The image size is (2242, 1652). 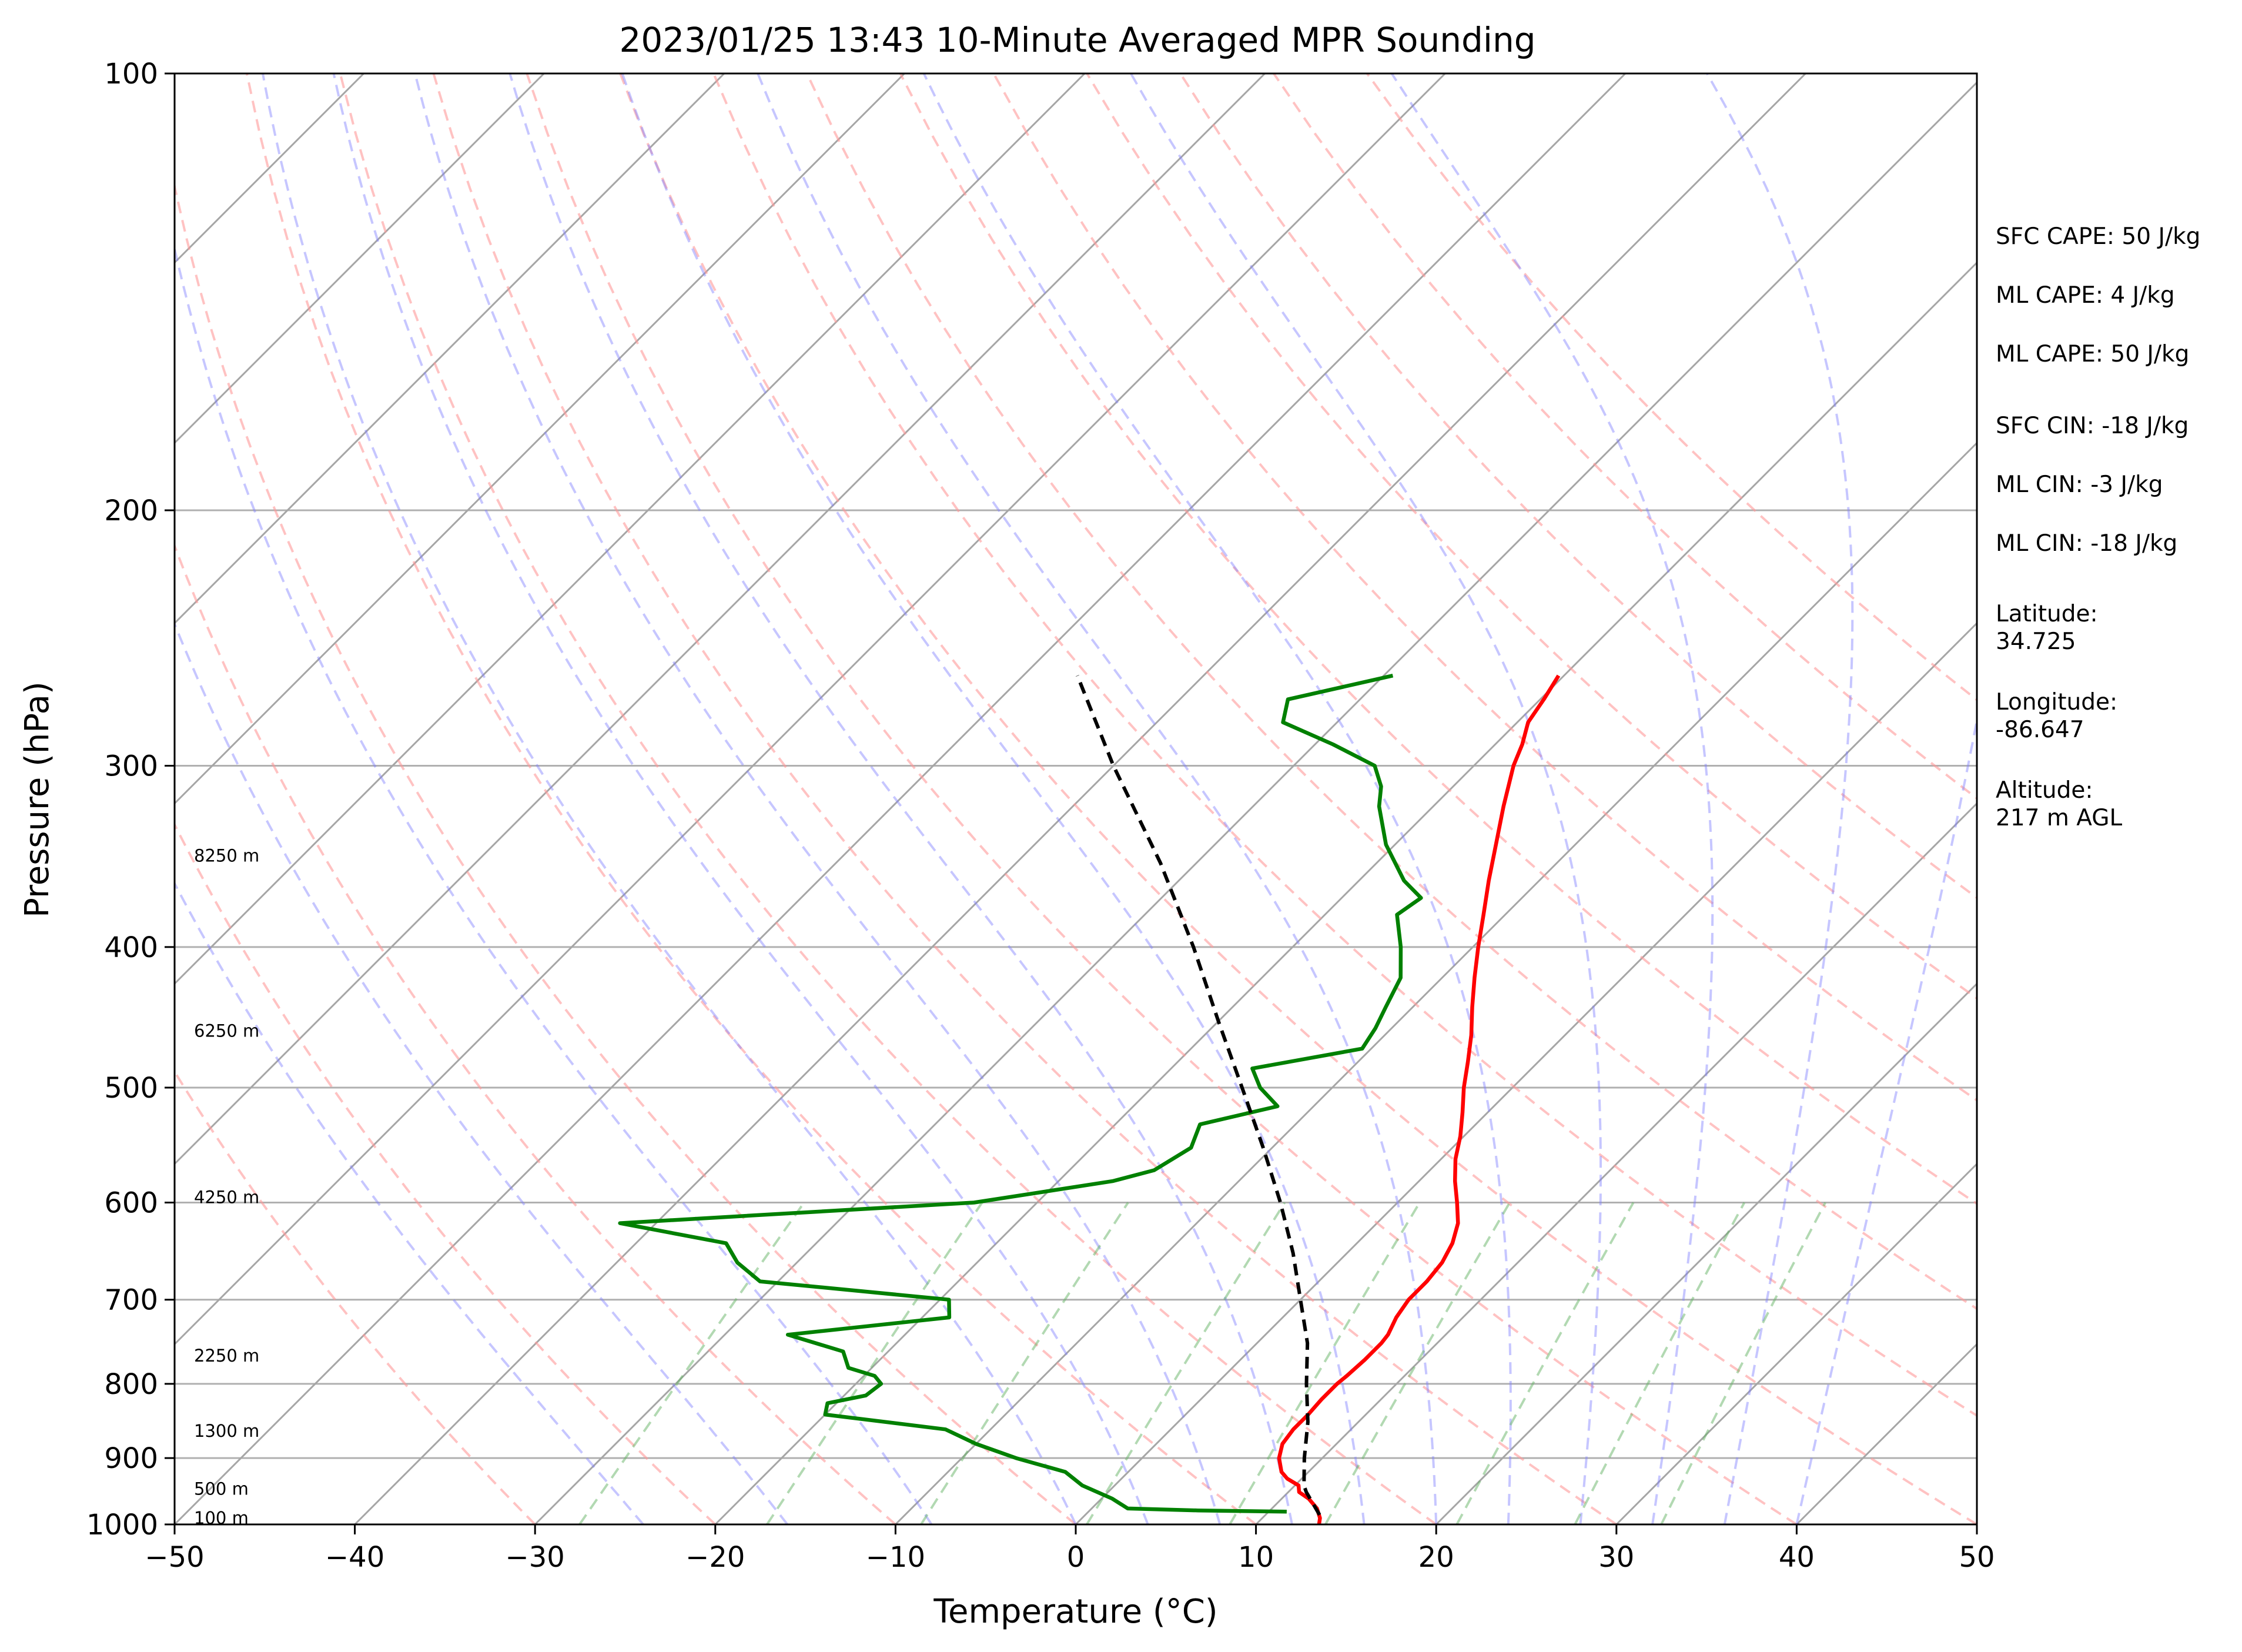 What do you see at coordinates (2057, 716) in the screenshot?
I see `annotation-text: Longitude: -86.647` at bounding box center [2057, 716].